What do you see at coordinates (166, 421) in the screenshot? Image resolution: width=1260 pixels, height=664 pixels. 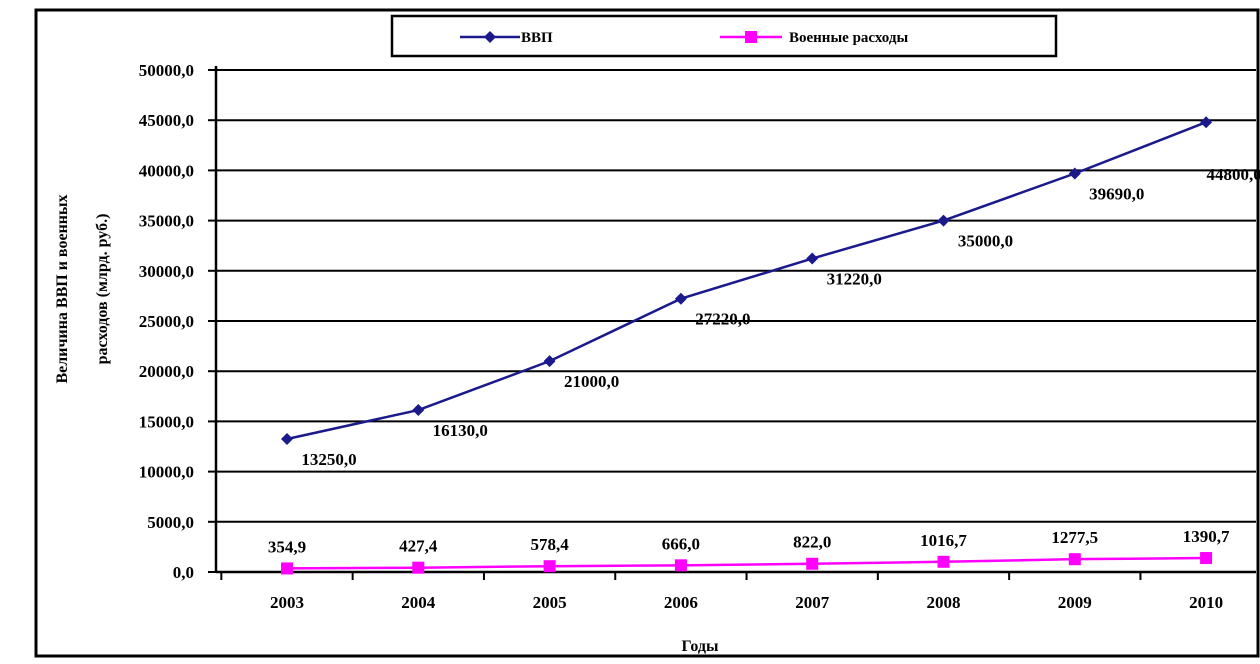 I see `y-tick-label: 15000,0` at bounding box center [166, 421].